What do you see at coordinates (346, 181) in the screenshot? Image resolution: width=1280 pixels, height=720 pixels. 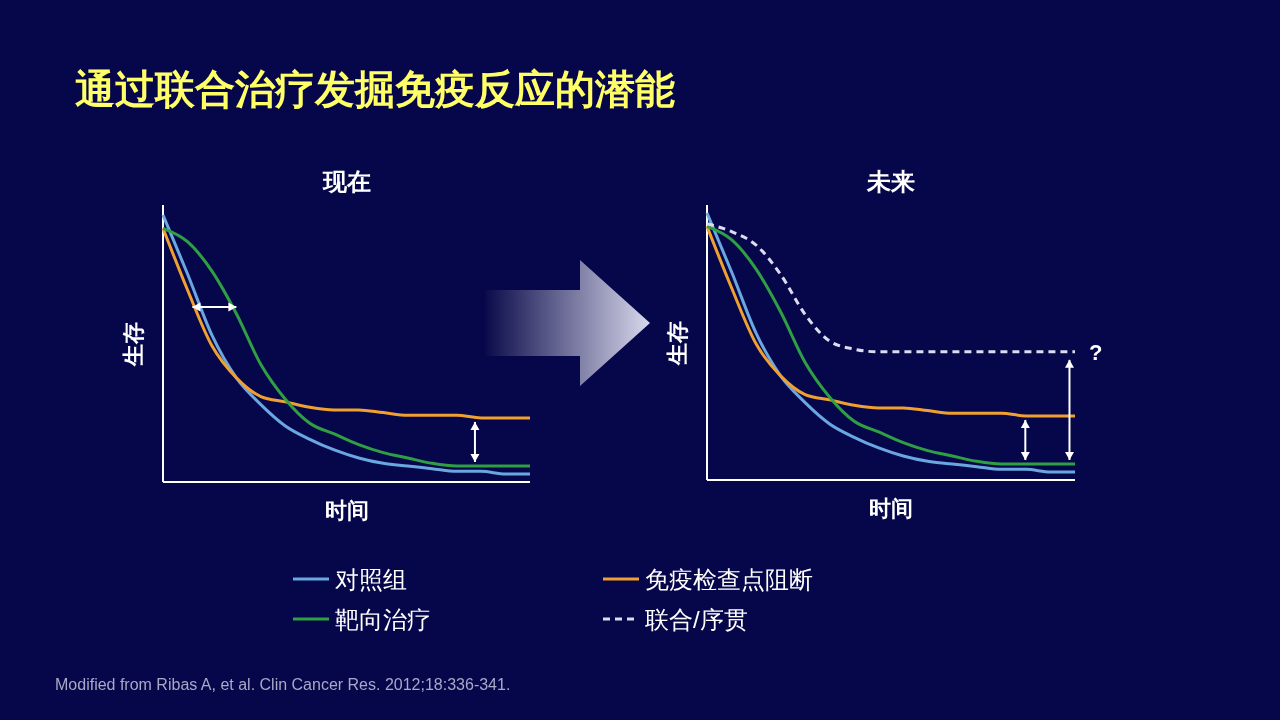 I see `chart-title: 现在` at bounding box center [346, 181].